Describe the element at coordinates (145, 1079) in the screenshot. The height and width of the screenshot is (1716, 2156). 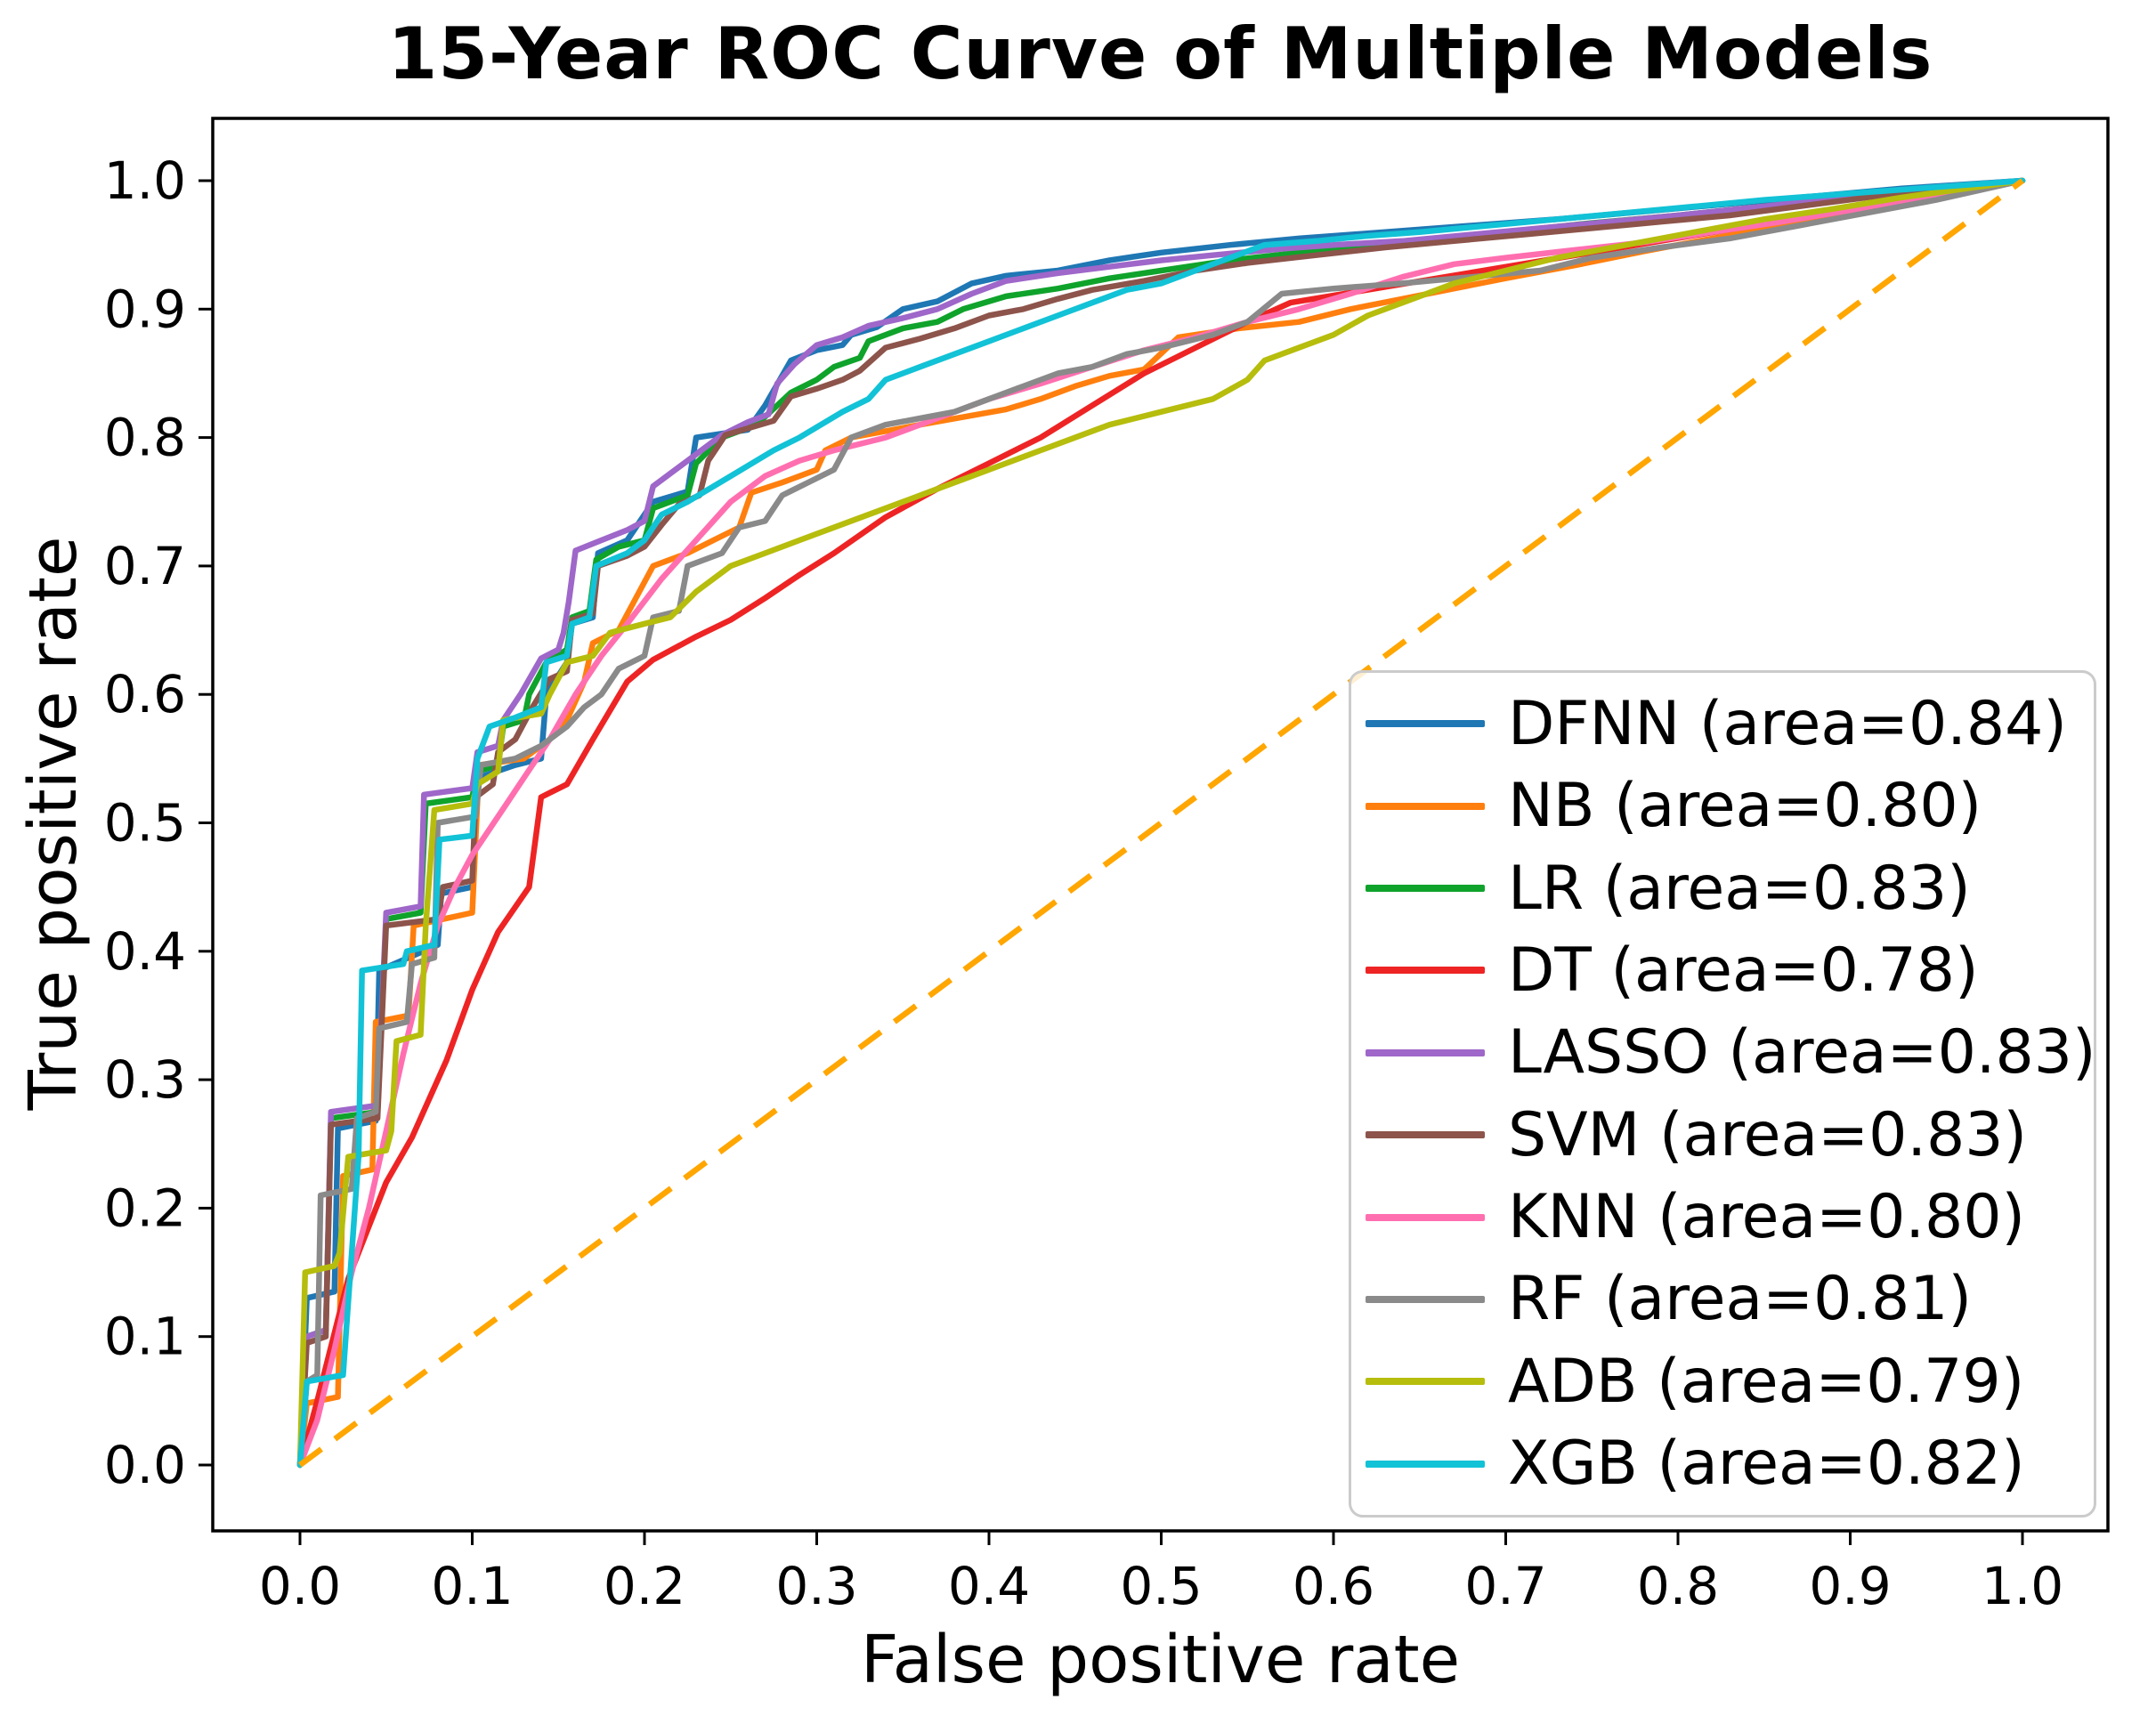
I see `y-tick-label: 0.3` at that location.